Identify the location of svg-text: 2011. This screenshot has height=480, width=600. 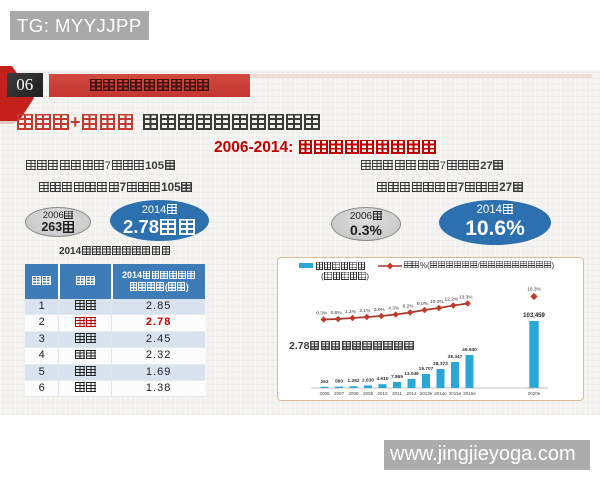
(397, 393).